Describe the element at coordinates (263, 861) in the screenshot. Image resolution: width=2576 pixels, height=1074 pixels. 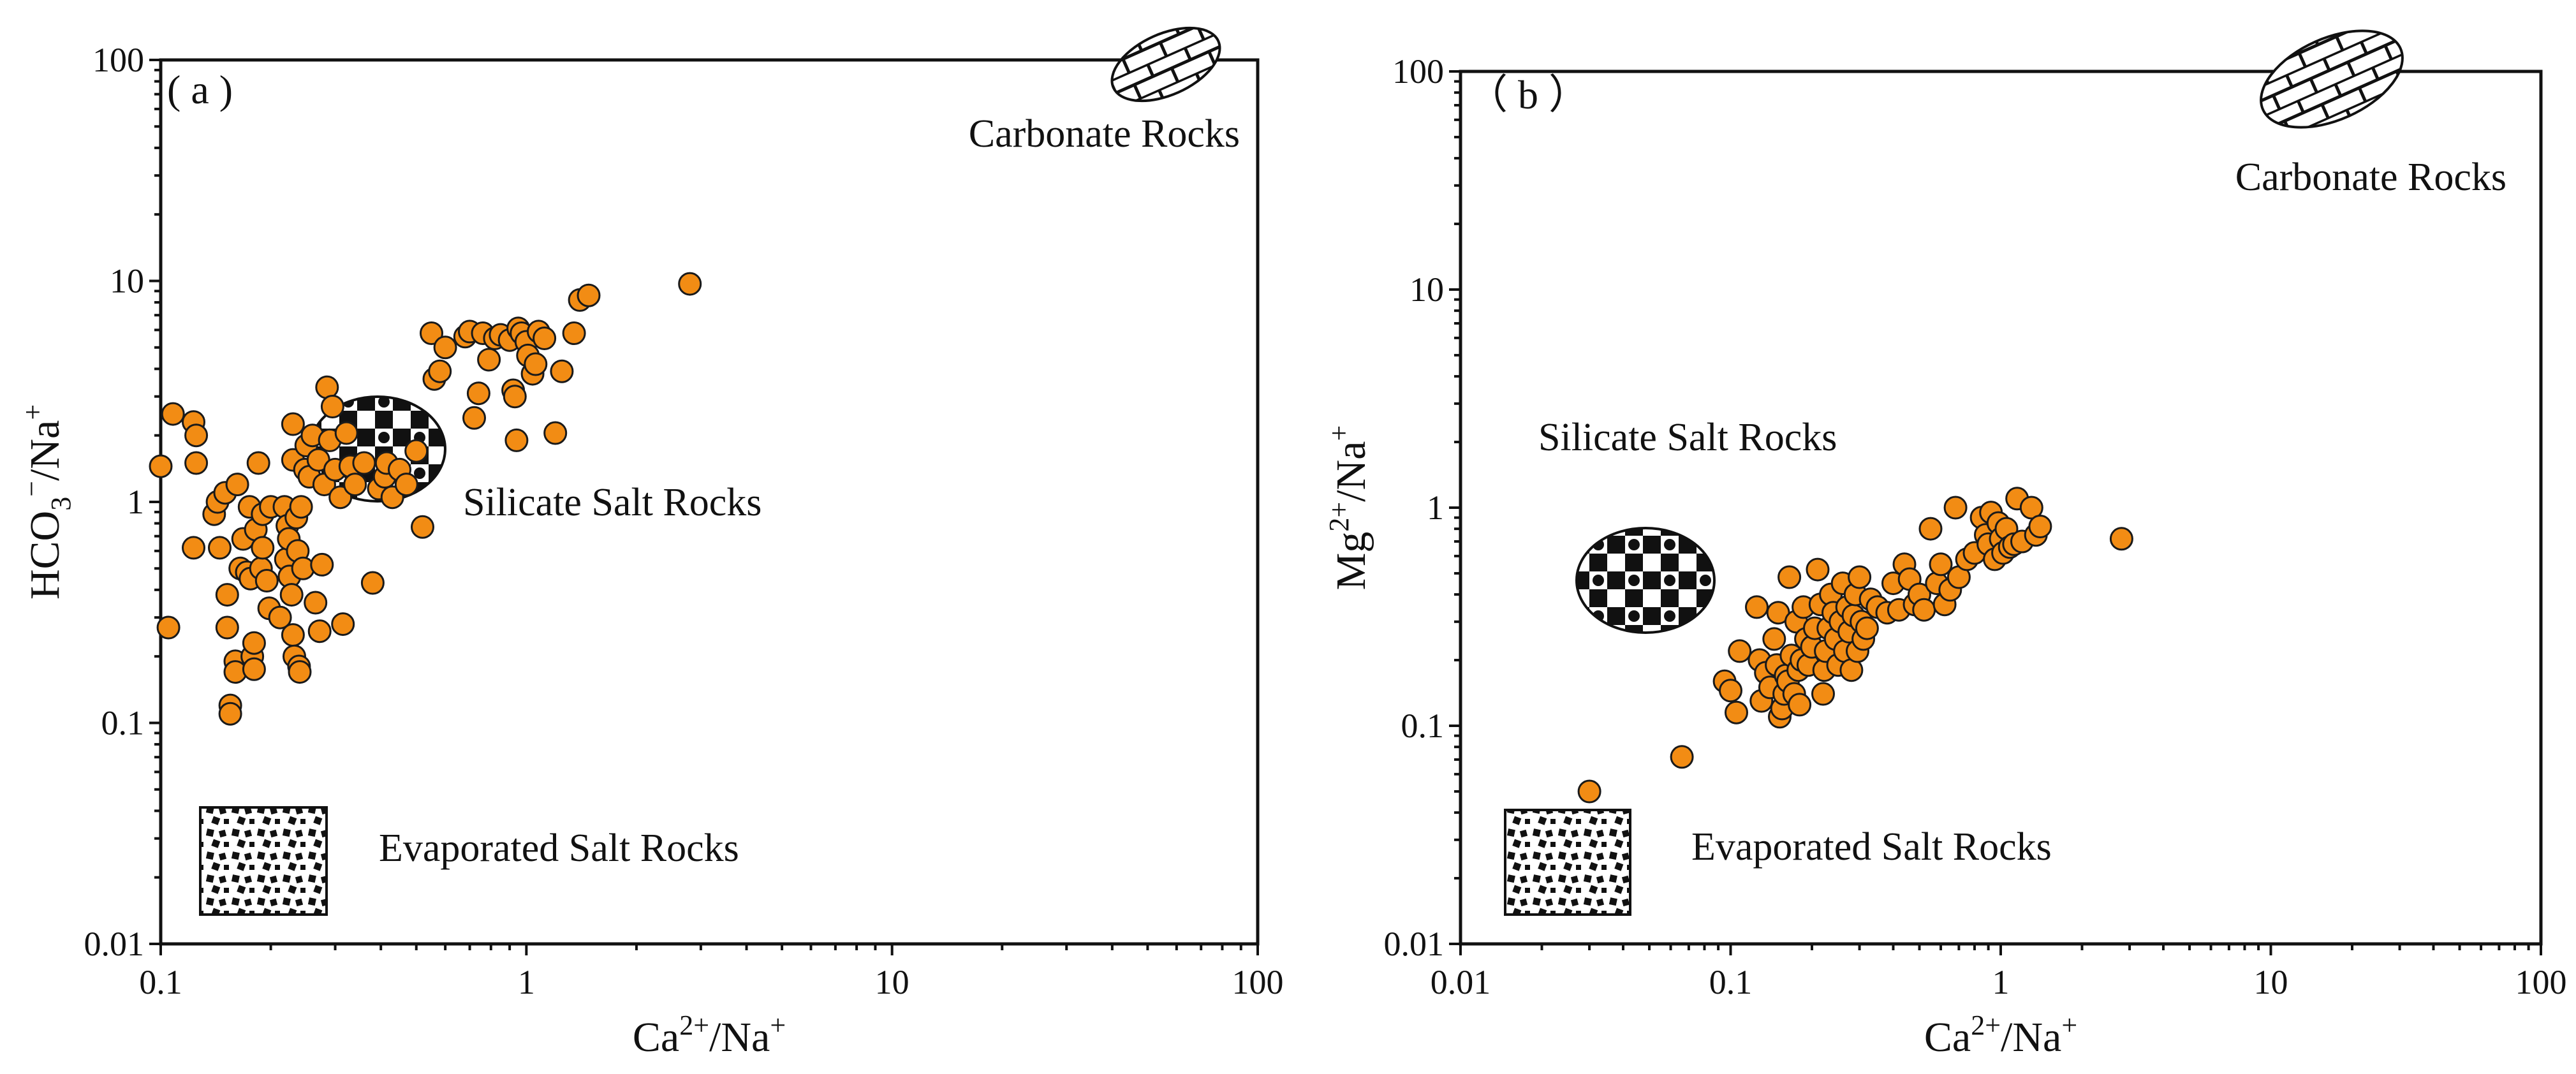
I see `evaporated-rocks-symbol-a` at that location.